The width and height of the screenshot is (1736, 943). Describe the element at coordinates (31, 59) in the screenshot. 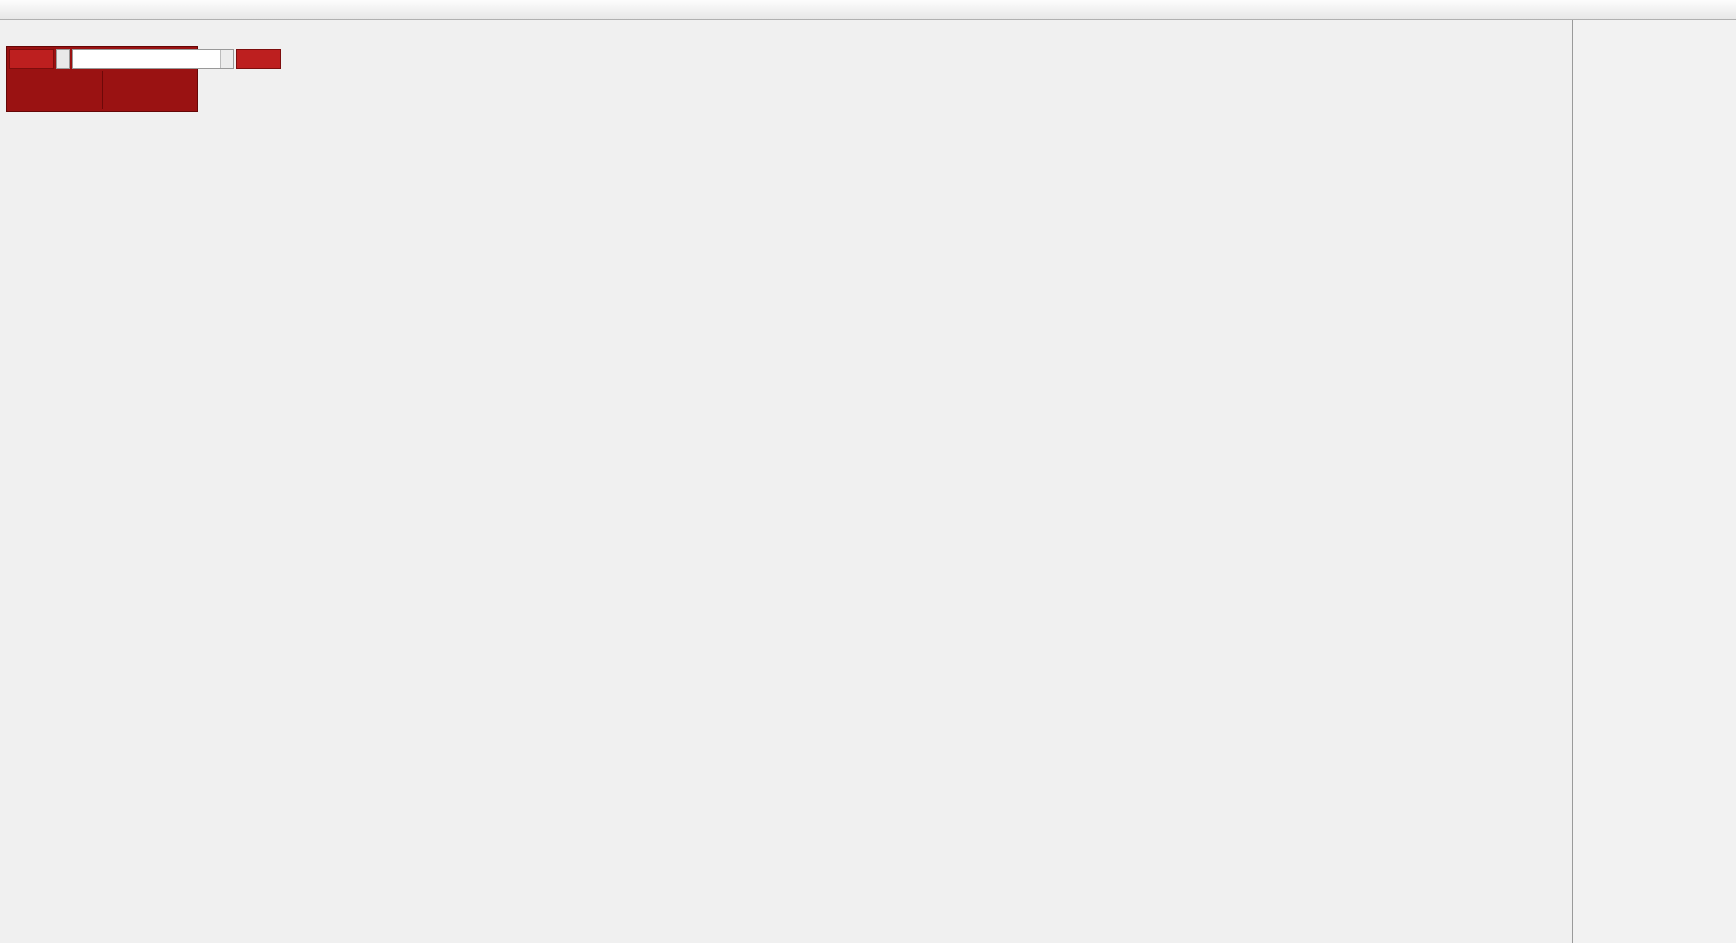

I see `sell-button` at that location.